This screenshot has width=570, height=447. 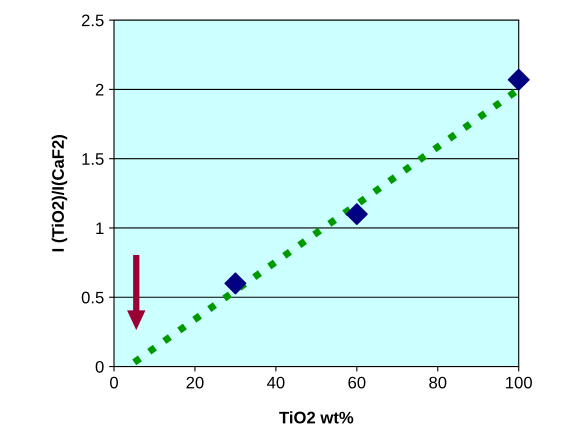 I want to click on x-axis-title: TiO2 wt%, so click(x=316, y=417).